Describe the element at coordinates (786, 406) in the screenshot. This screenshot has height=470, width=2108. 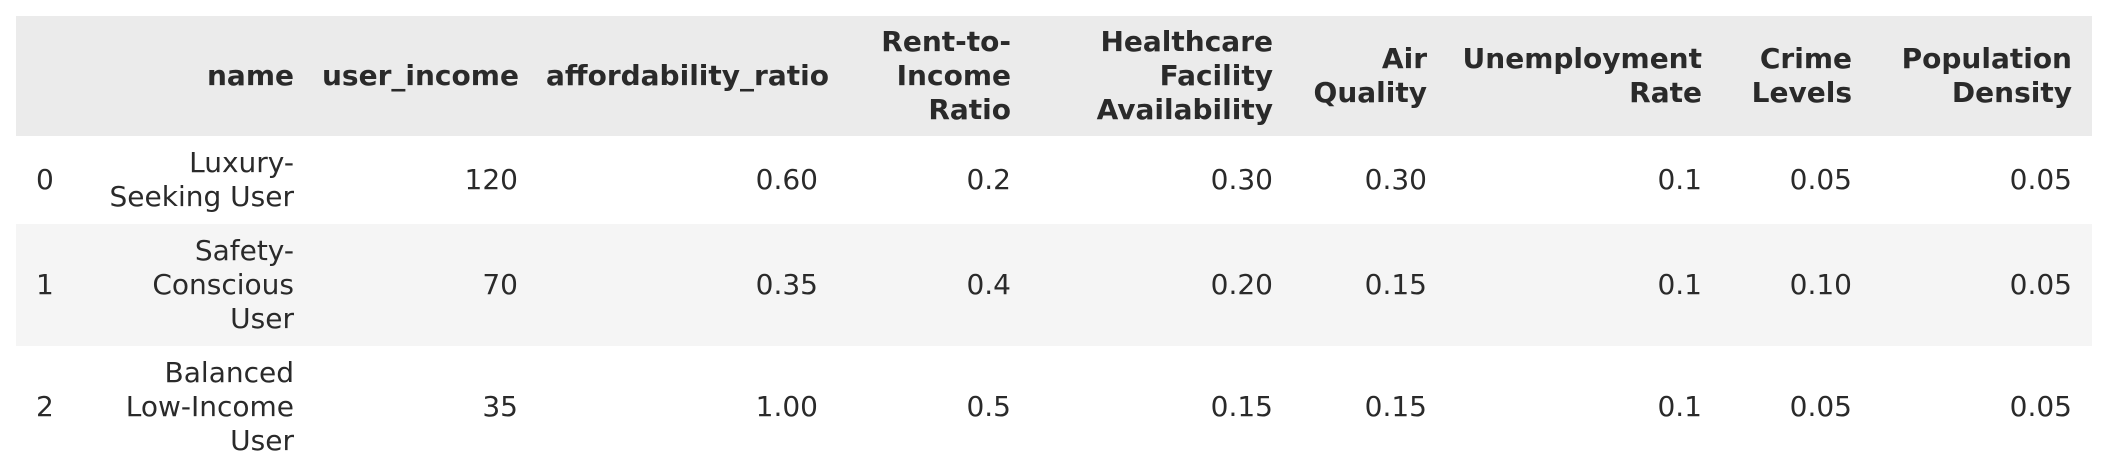
I see `cell-affordability-ratio: 1.00` at that location.